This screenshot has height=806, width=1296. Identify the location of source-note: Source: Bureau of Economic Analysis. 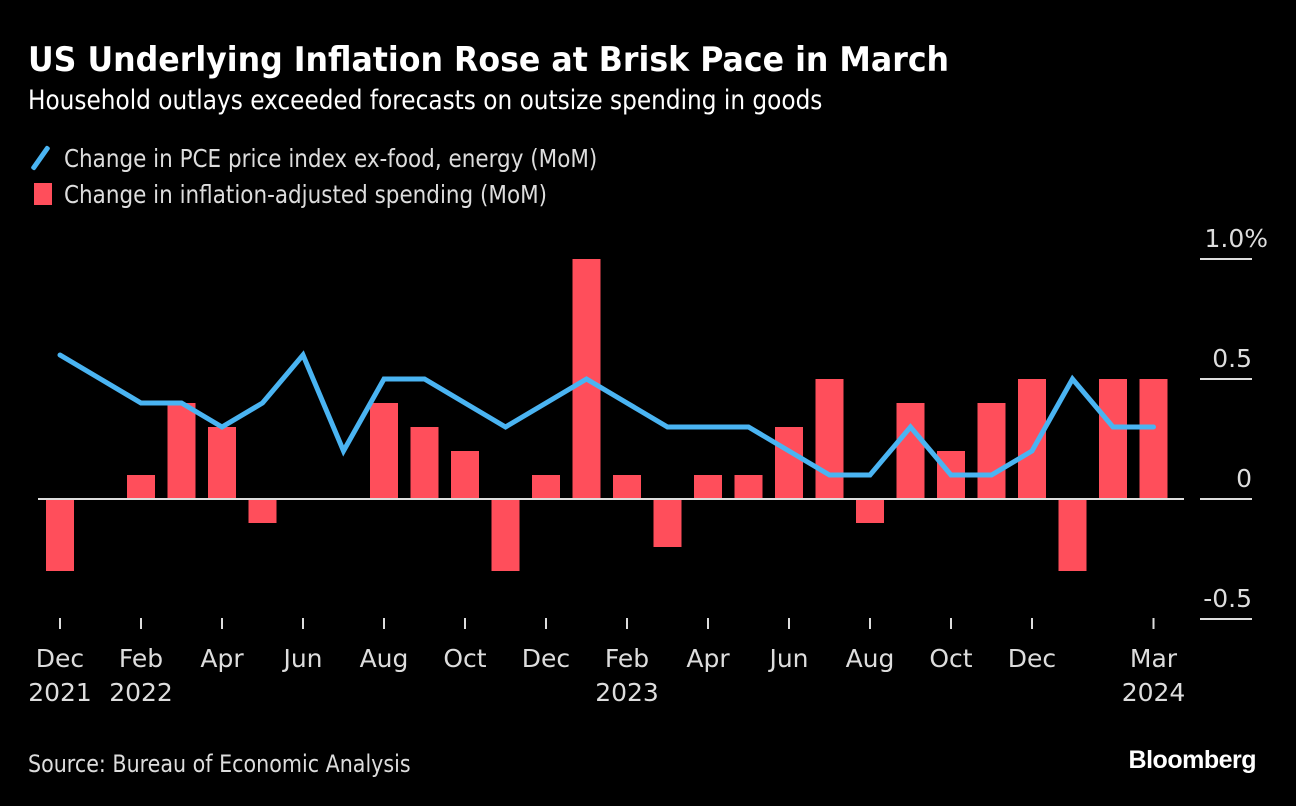
(219, 764).